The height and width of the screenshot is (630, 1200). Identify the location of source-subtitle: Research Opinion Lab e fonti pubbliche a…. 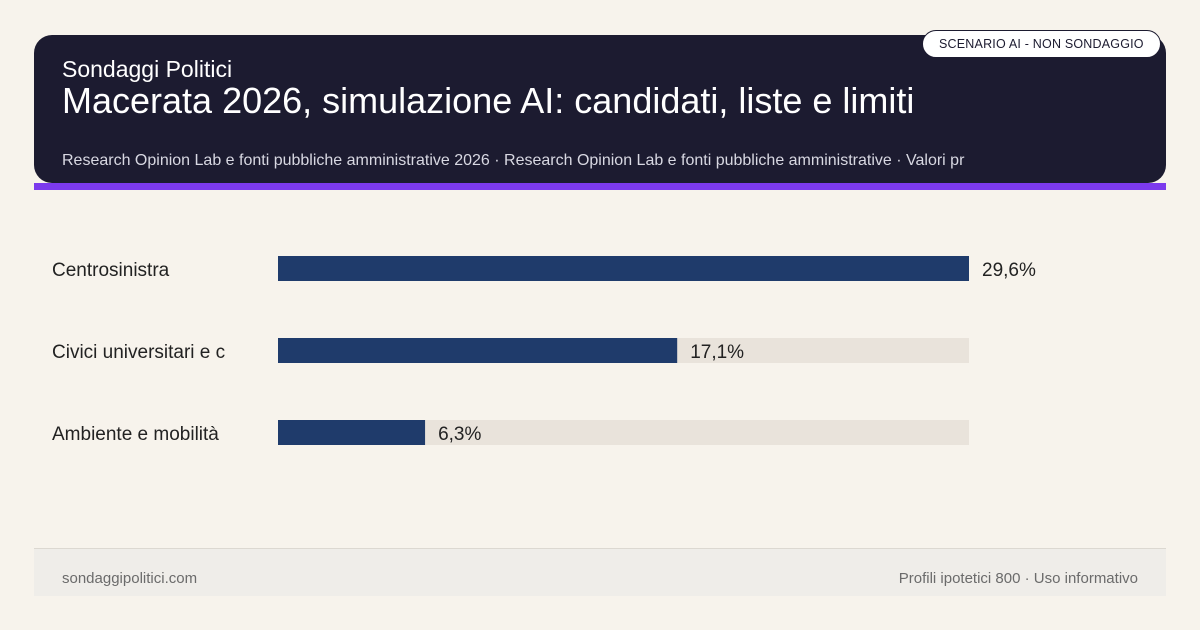
(513, 160).